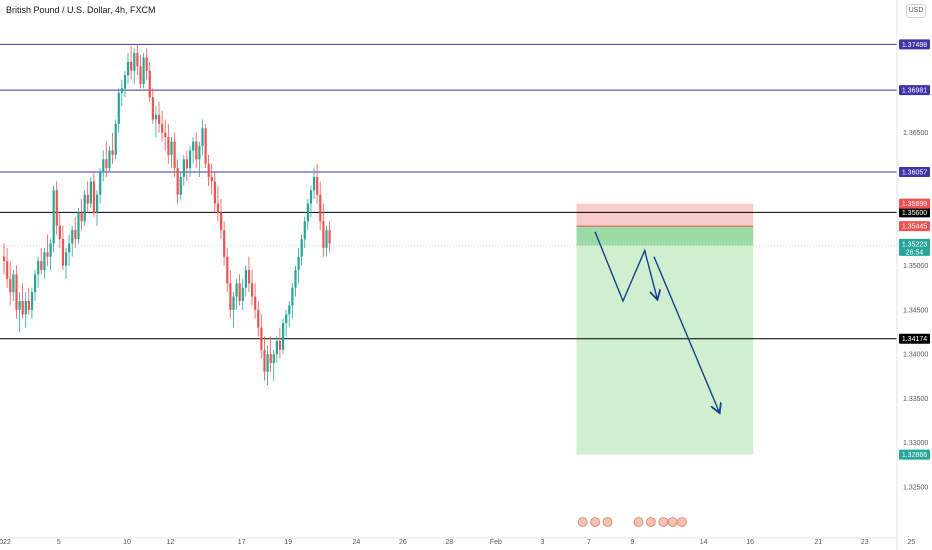 This screenshot has height=550, width=932. What do you see at coordinates (665, 236) in the screenshot?
I see `open-profit-zone` at bounding box center [665, 236].